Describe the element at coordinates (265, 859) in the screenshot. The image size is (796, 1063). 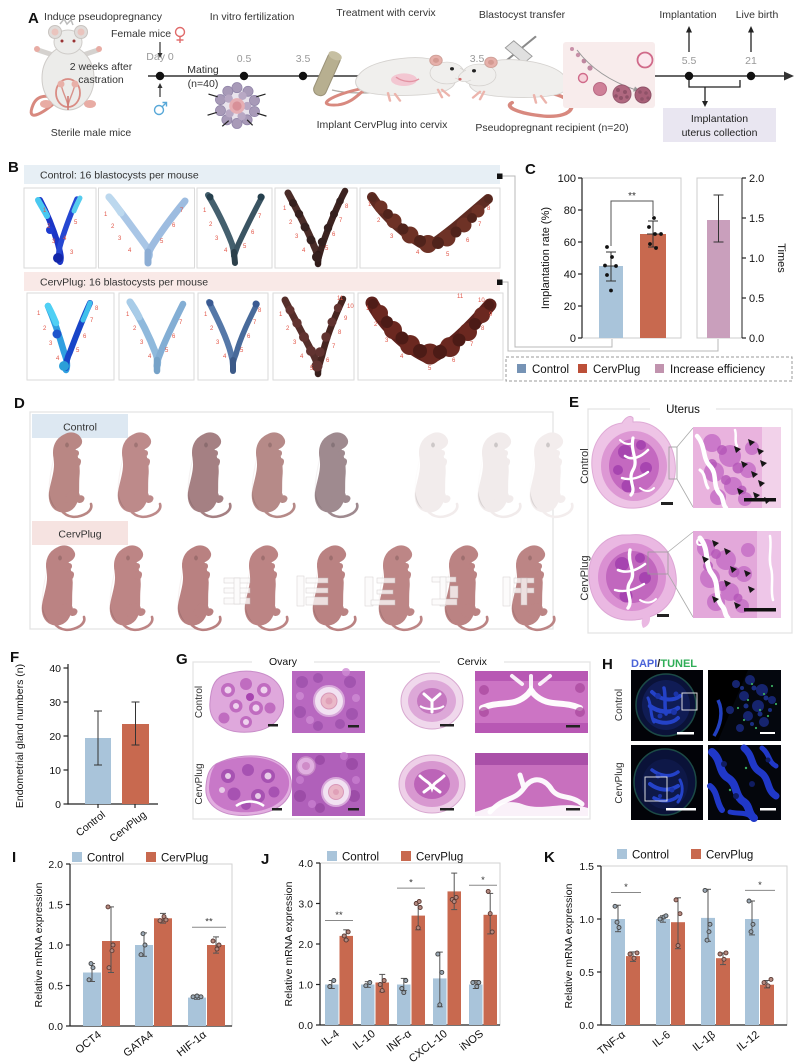
I see `svg-text: J` at that location.